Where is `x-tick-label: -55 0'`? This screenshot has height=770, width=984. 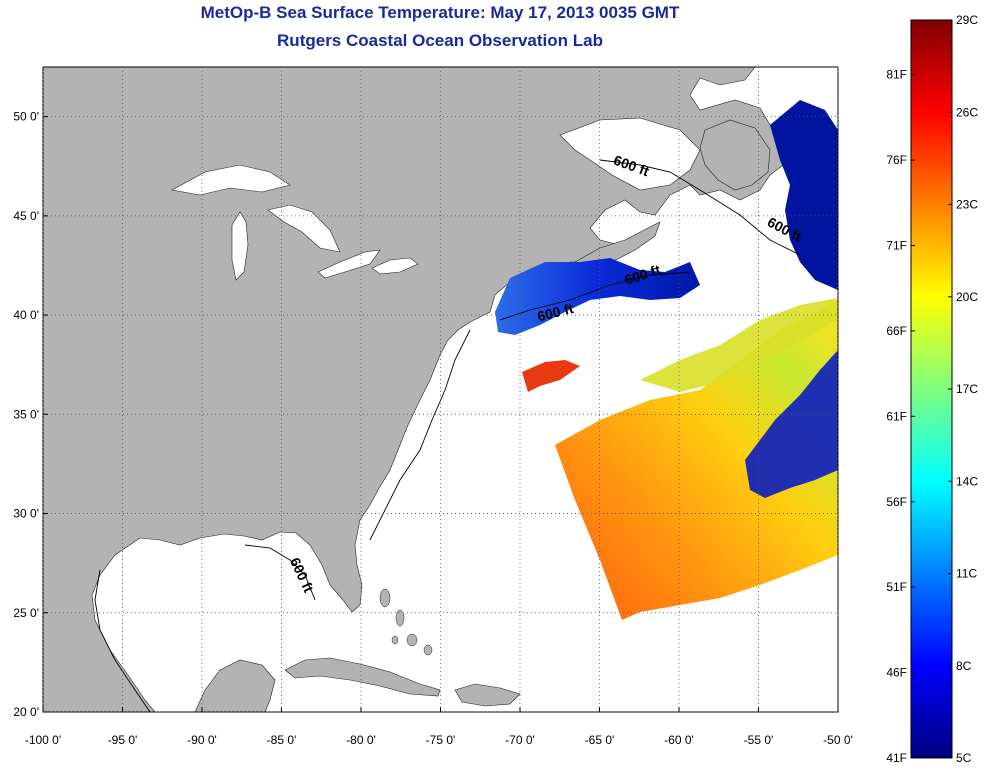 x-tick-label: -55 0' is located at coordinates (759, 740).